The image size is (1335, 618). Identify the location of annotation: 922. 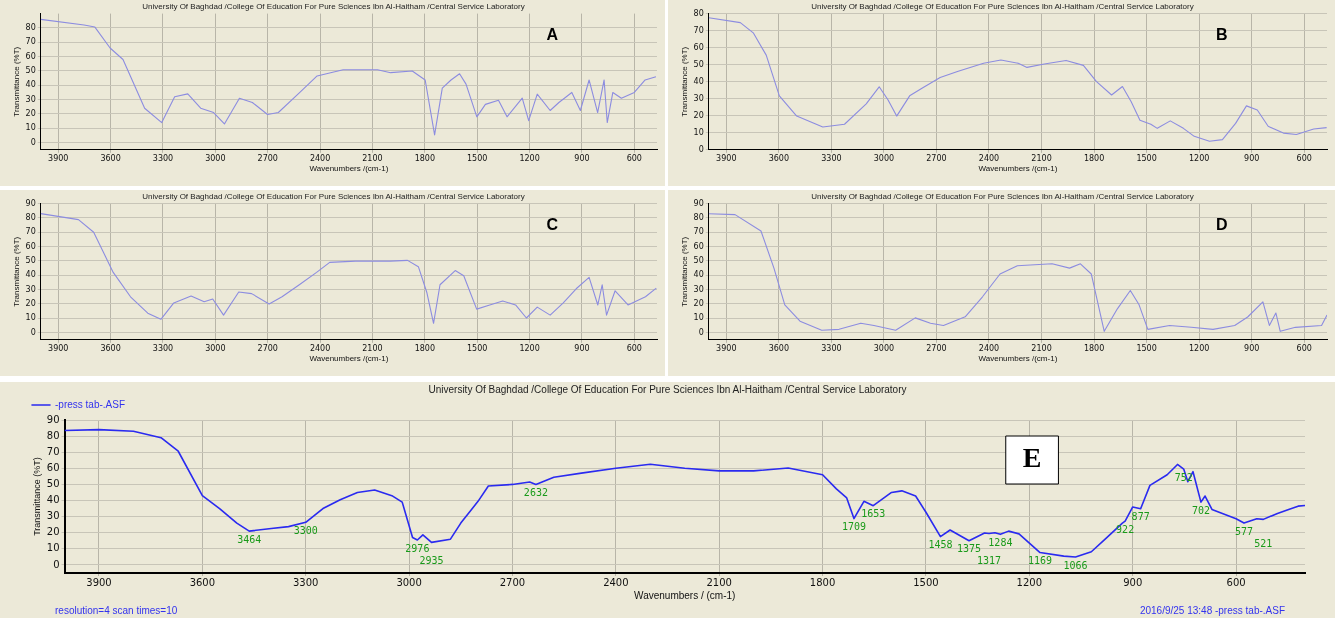
(1125, 529).